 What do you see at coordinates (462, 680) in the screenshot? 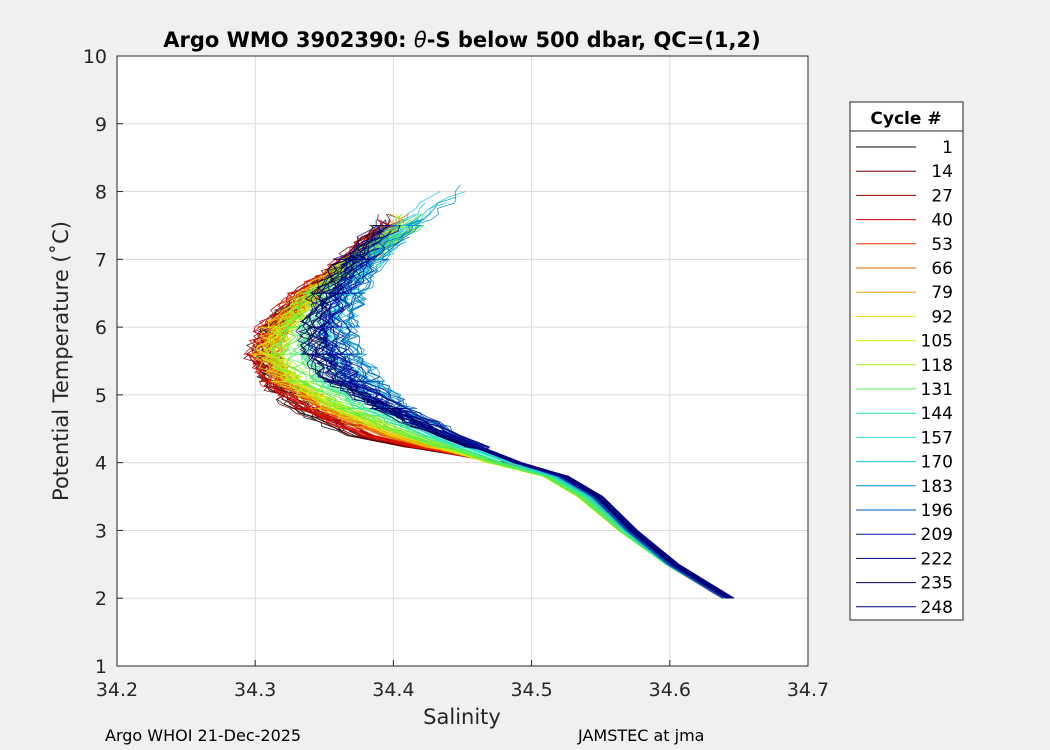
I see `x-axis-ticks: 34.2 34.3 34.4 34.5 34.6 34.7` at bounding box center [462, 680].